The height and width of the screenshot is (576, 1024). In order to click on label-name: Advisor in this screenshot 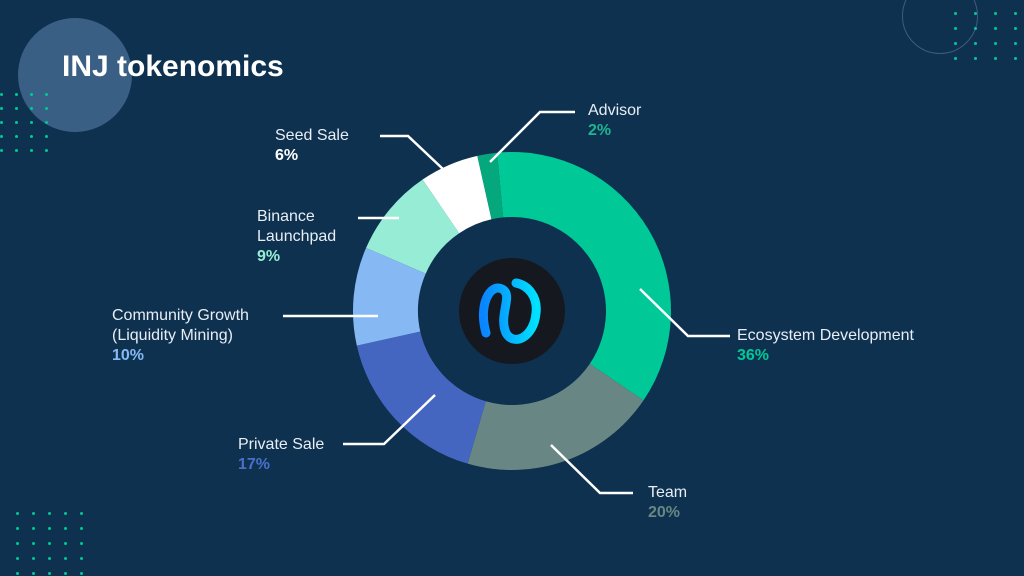, I will do `click(615, 110)`.